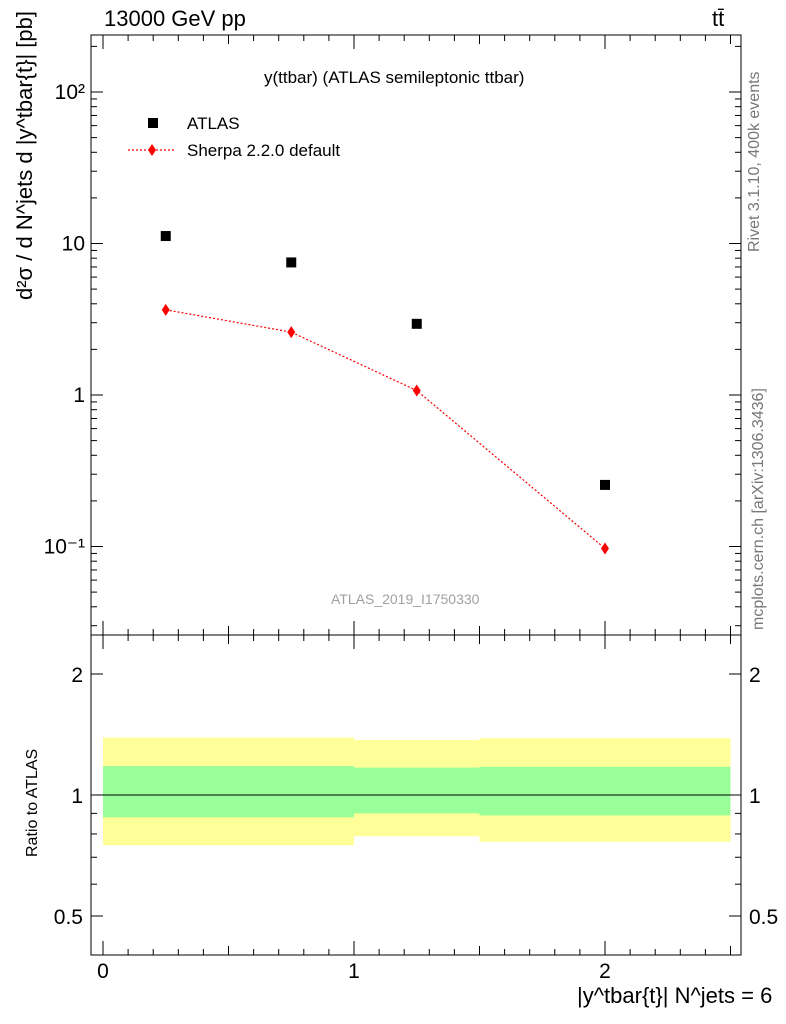 This screenshot has width=786, height=1024. I want to click on sherpa-series-line, so click(385, 429).